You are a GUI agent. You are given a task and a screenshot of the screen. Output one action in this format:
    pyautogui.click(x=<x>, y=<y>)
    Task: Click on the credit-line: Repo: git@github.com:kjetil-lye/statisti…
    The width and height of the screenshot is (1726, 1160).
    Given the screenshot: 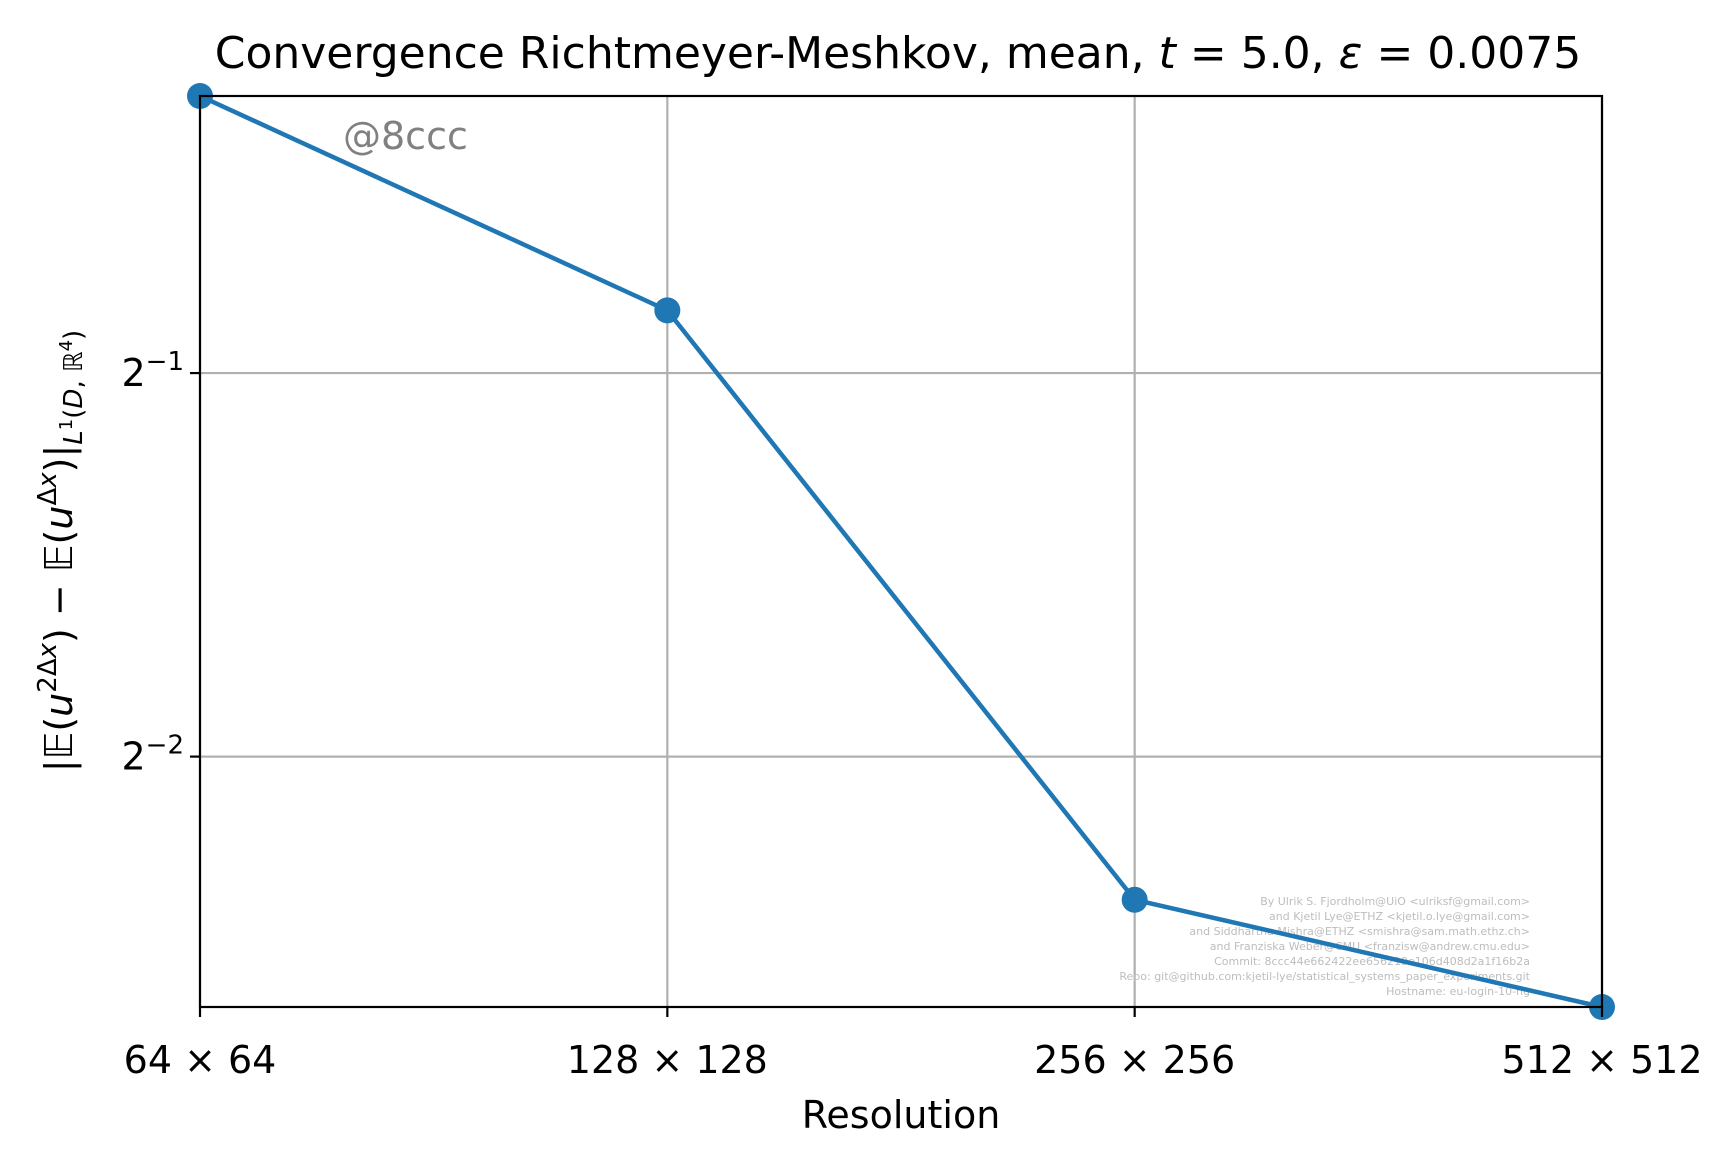 What is the action you would take?
    pyautogui.click(x=1324, y=976)
    